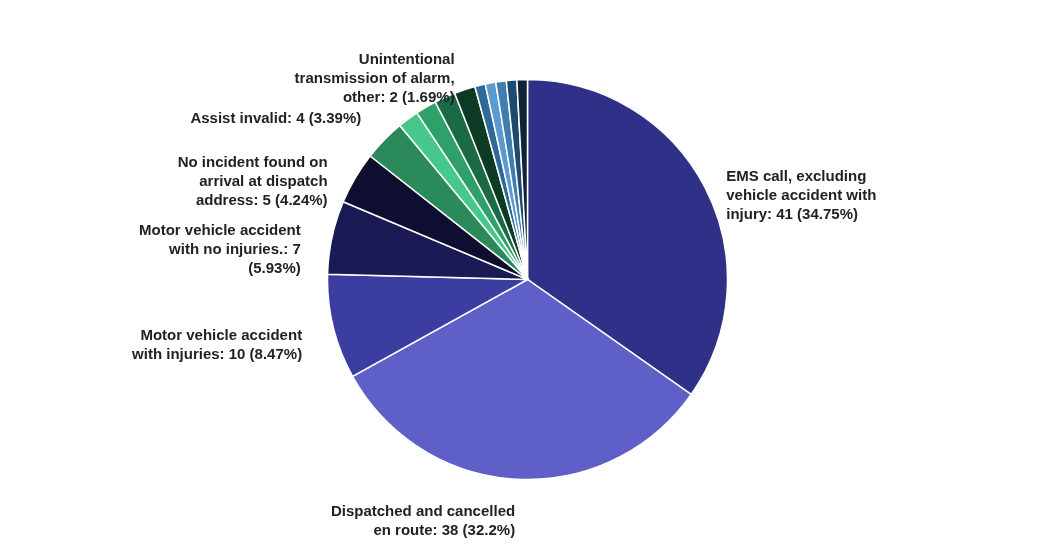 This screenshot has width=1055, height=559. What do you see at coordinates (276, 117) in the screenshot?
I see `slice-label: Assist invalid: 4 (3.39%)` at bounding box center [276, 117].